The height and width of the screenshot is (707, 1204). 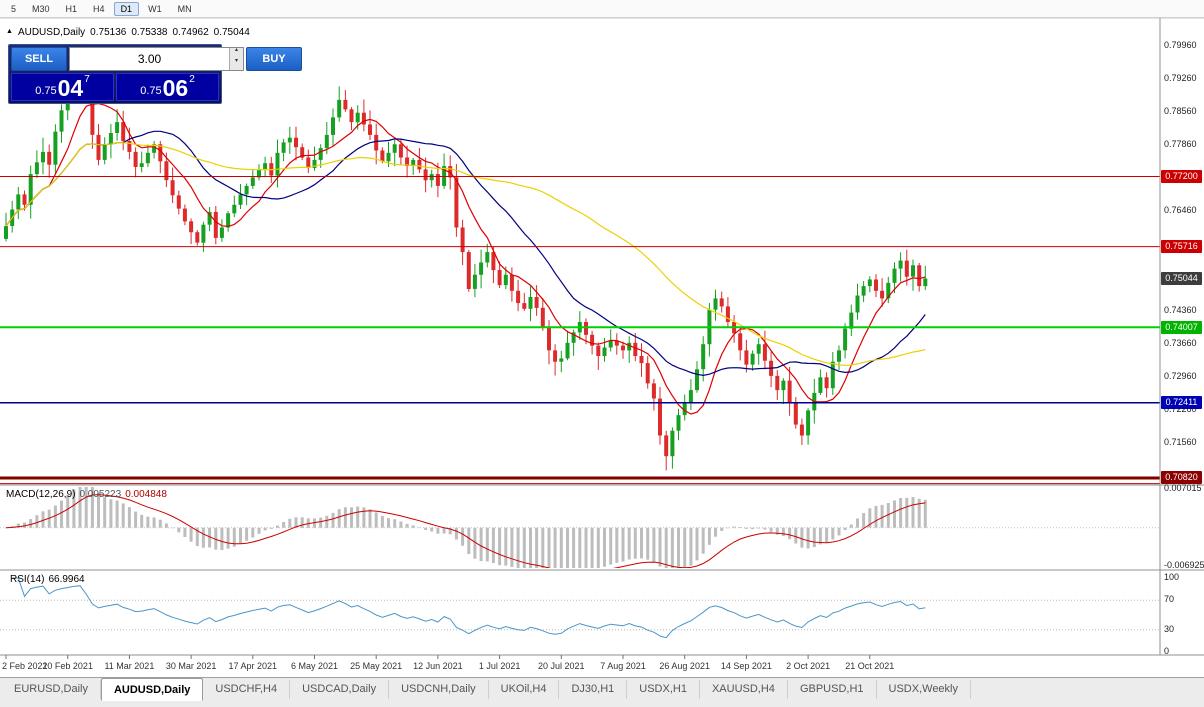 I want to click on rsi-indicator-label: RSI(14) 66.9964, so click(x=45, y=579).